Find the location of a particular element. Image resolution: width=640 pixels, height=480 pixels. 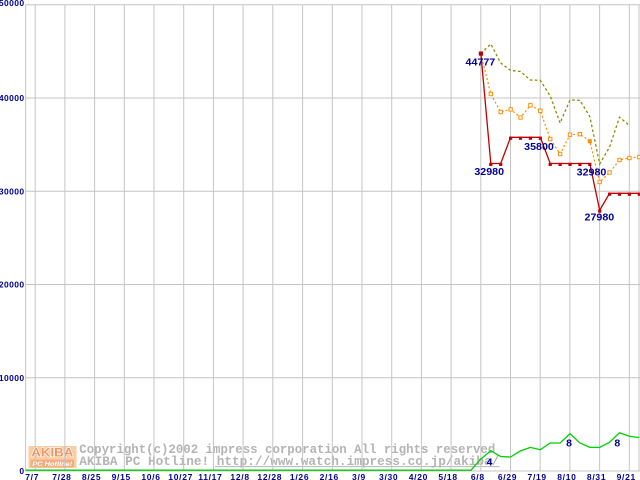

svg-text: 20000 is located at coordinates (12, 285).